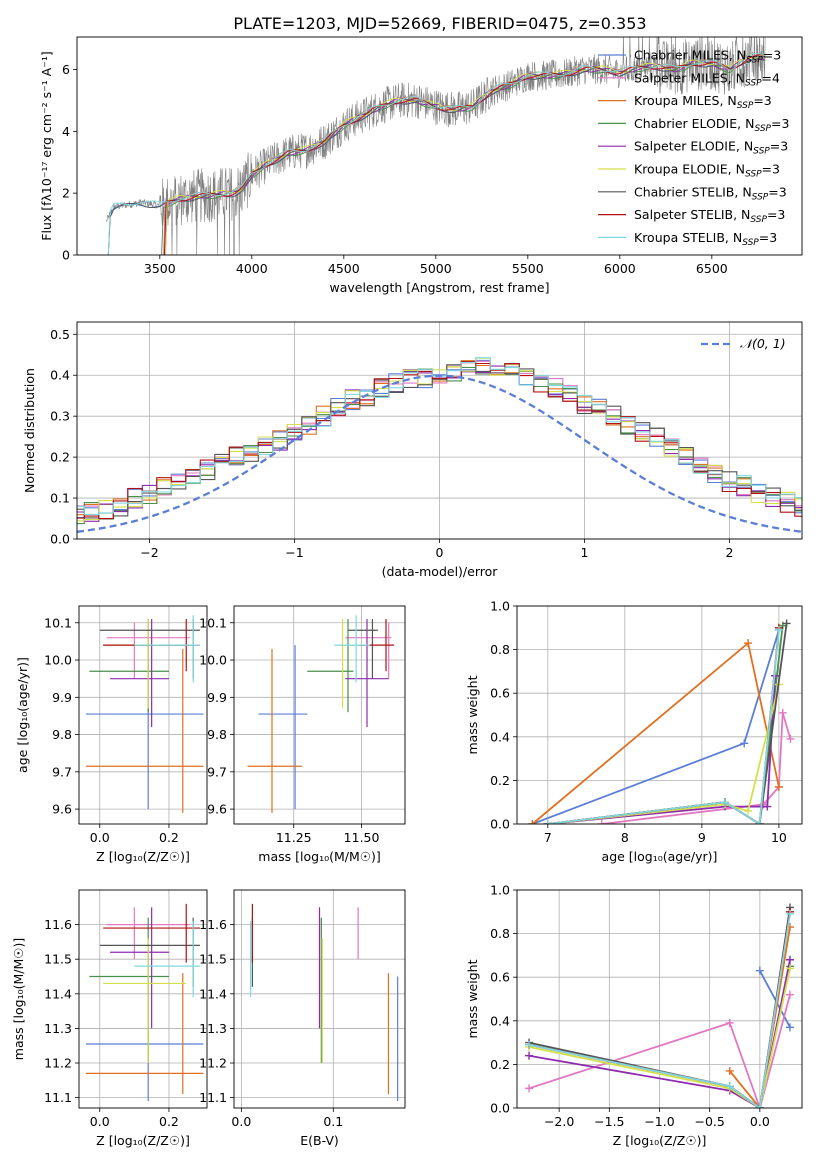 The image size is (819, 1170). I want to click on mass-age-xlabel: mass [log₁₀(M/M☉)], so click(319, 856).